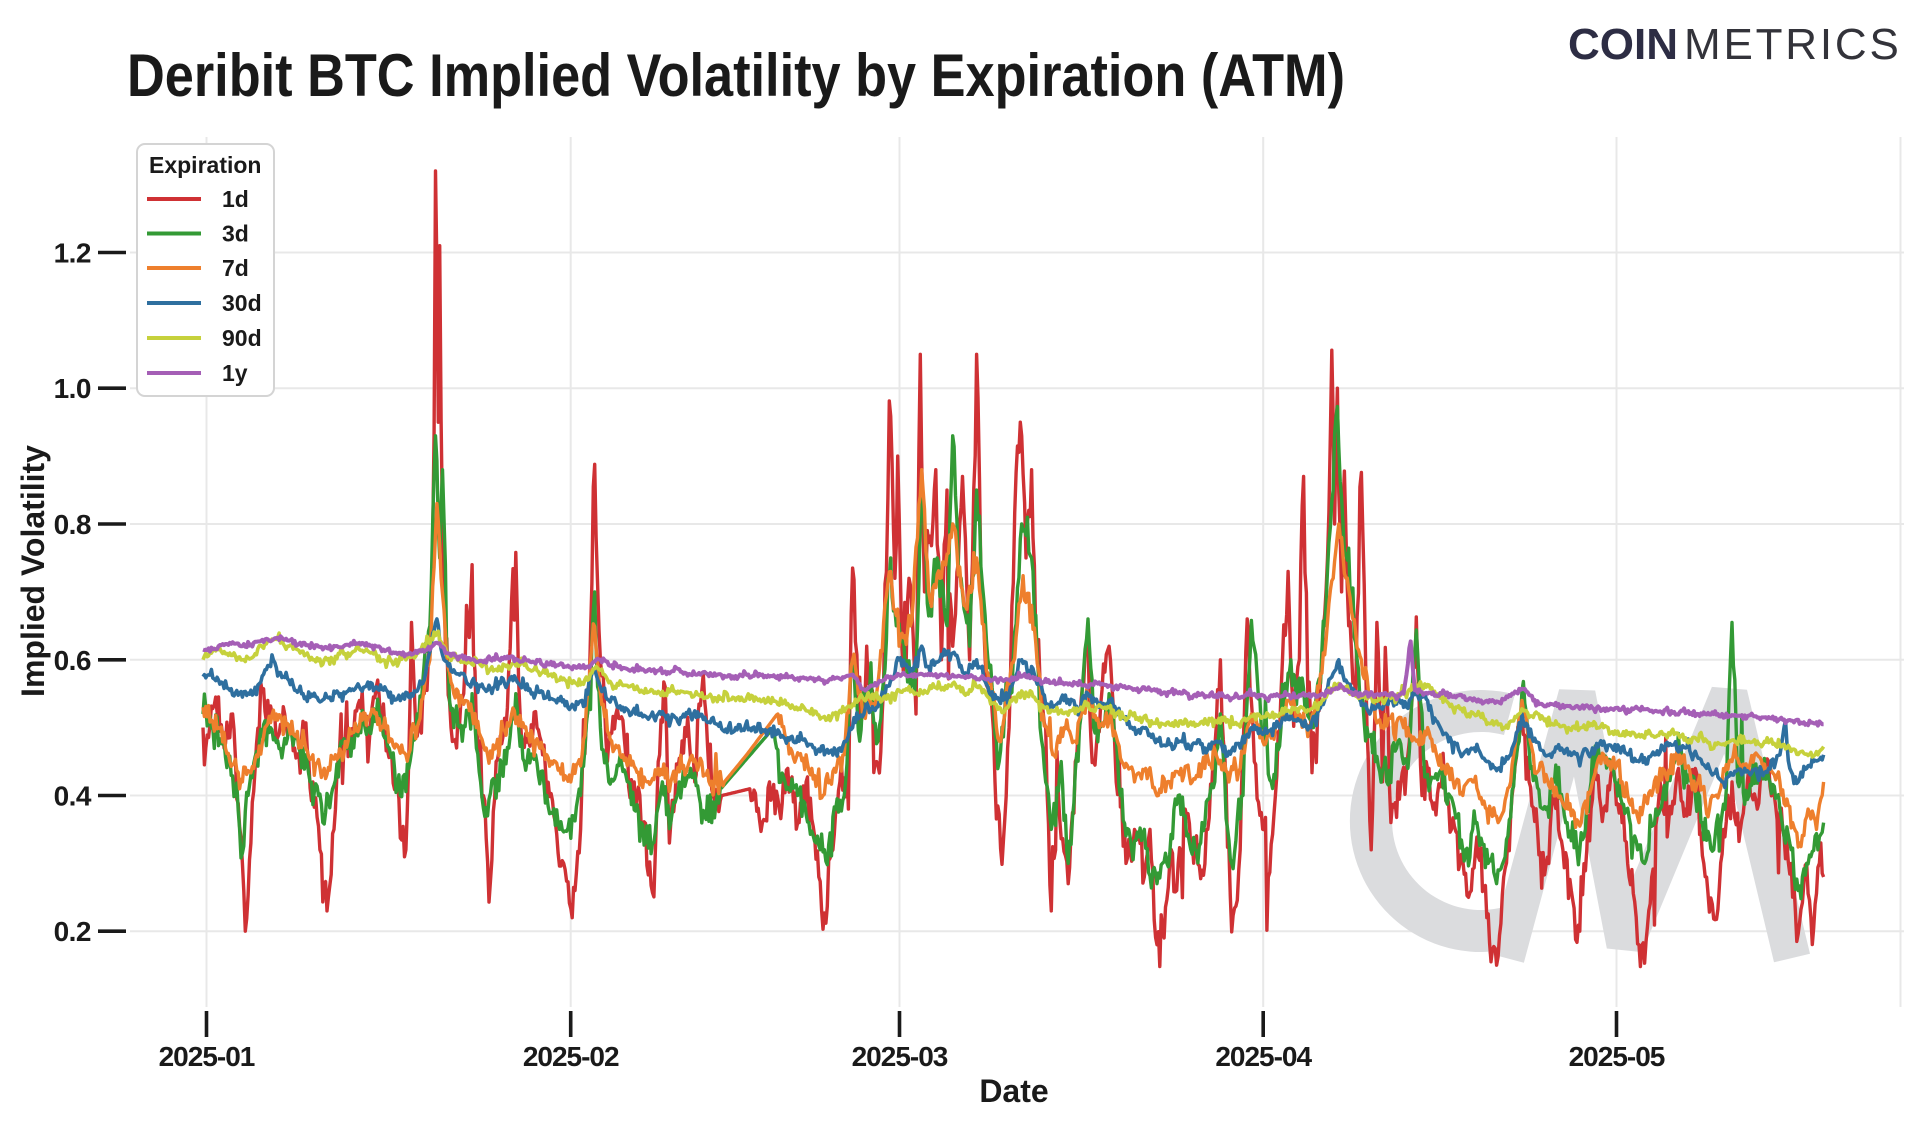 The width and height of the screenshot is (1920, 1124). Describe the element at coordinates (1623, 44) in the screenshot. I see `svg-text: COIN` at that location.